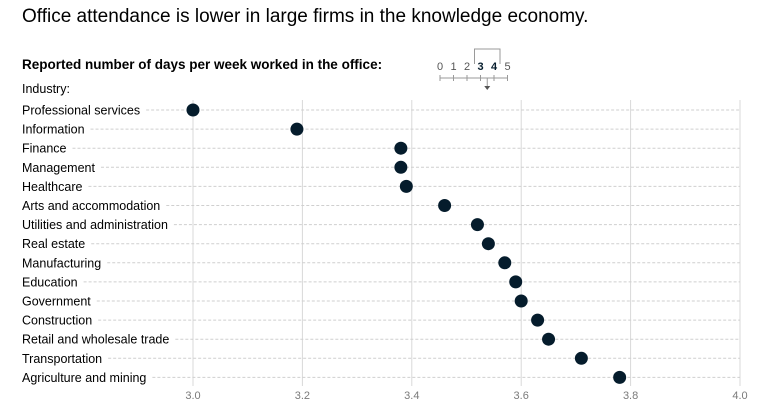 The width and height of the screenshot is (770, 404). What do you see at coordinates (487, 56) in the screenshot?
I see `scale-key-bracket` at bounding box center [487, 56].